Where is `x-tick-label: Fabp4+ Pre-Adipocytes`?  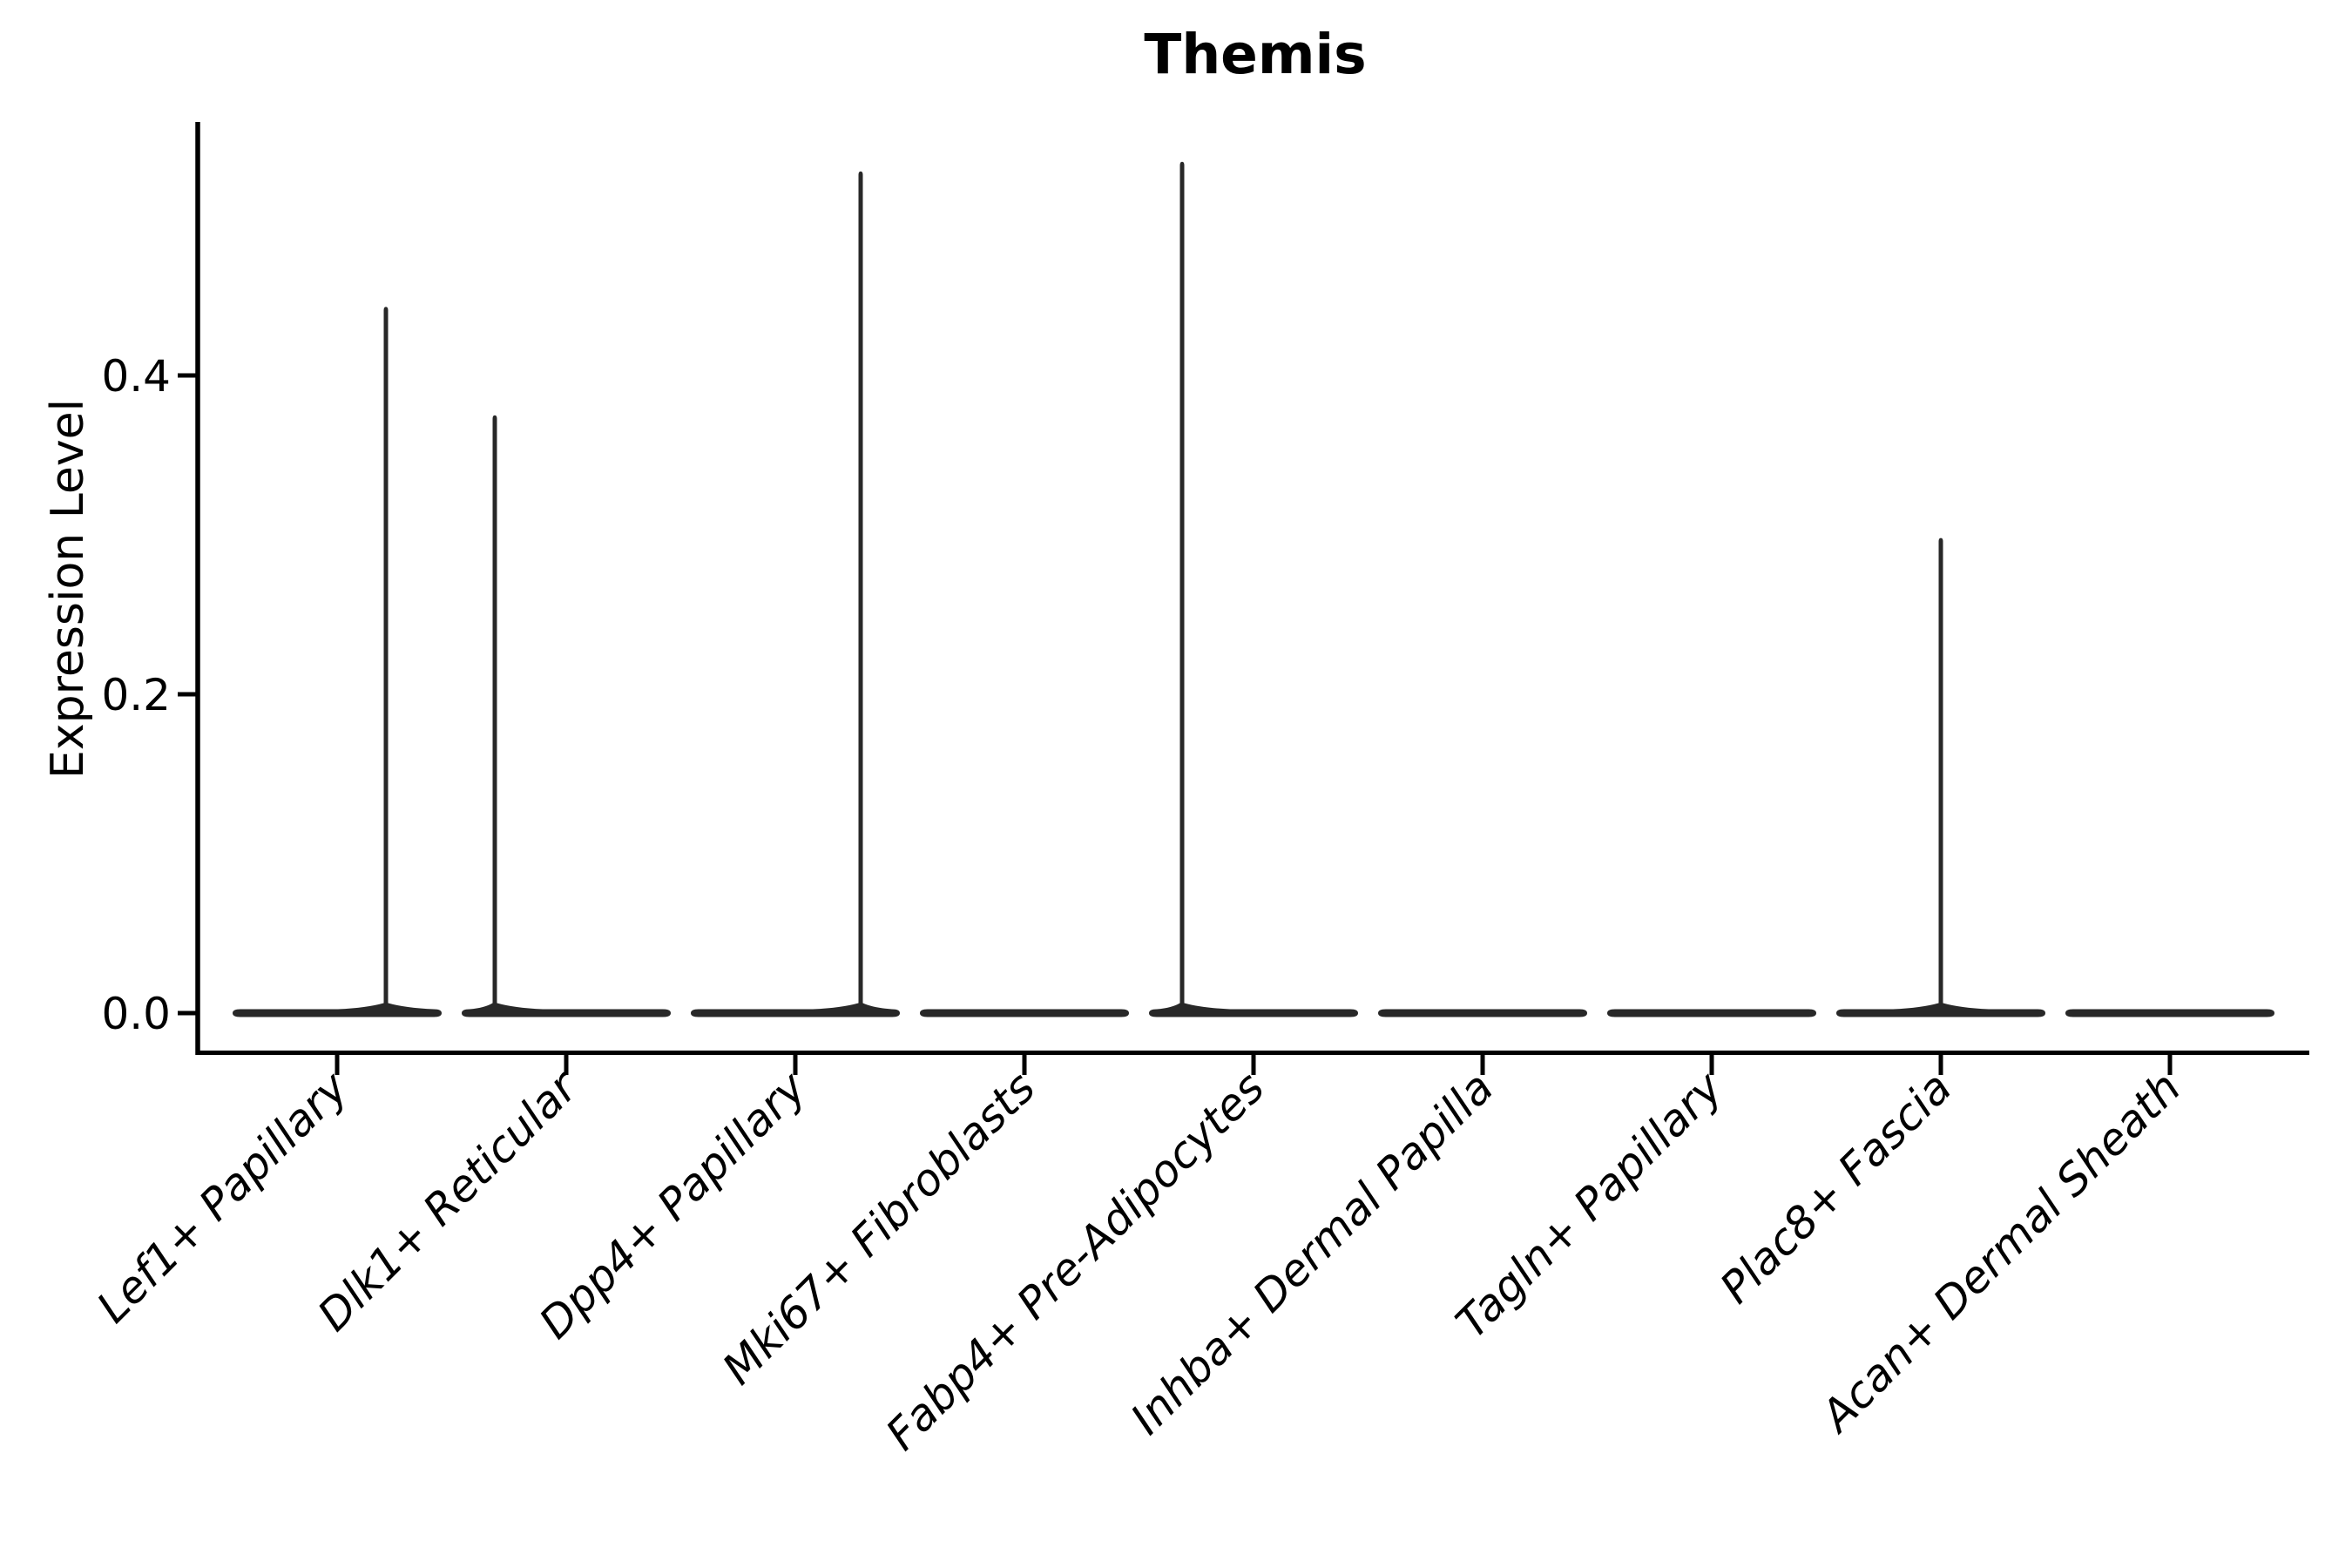
x-tick-label: Fabp4+ Pre-Adipocytes is located at coordinates (1075, 1261).